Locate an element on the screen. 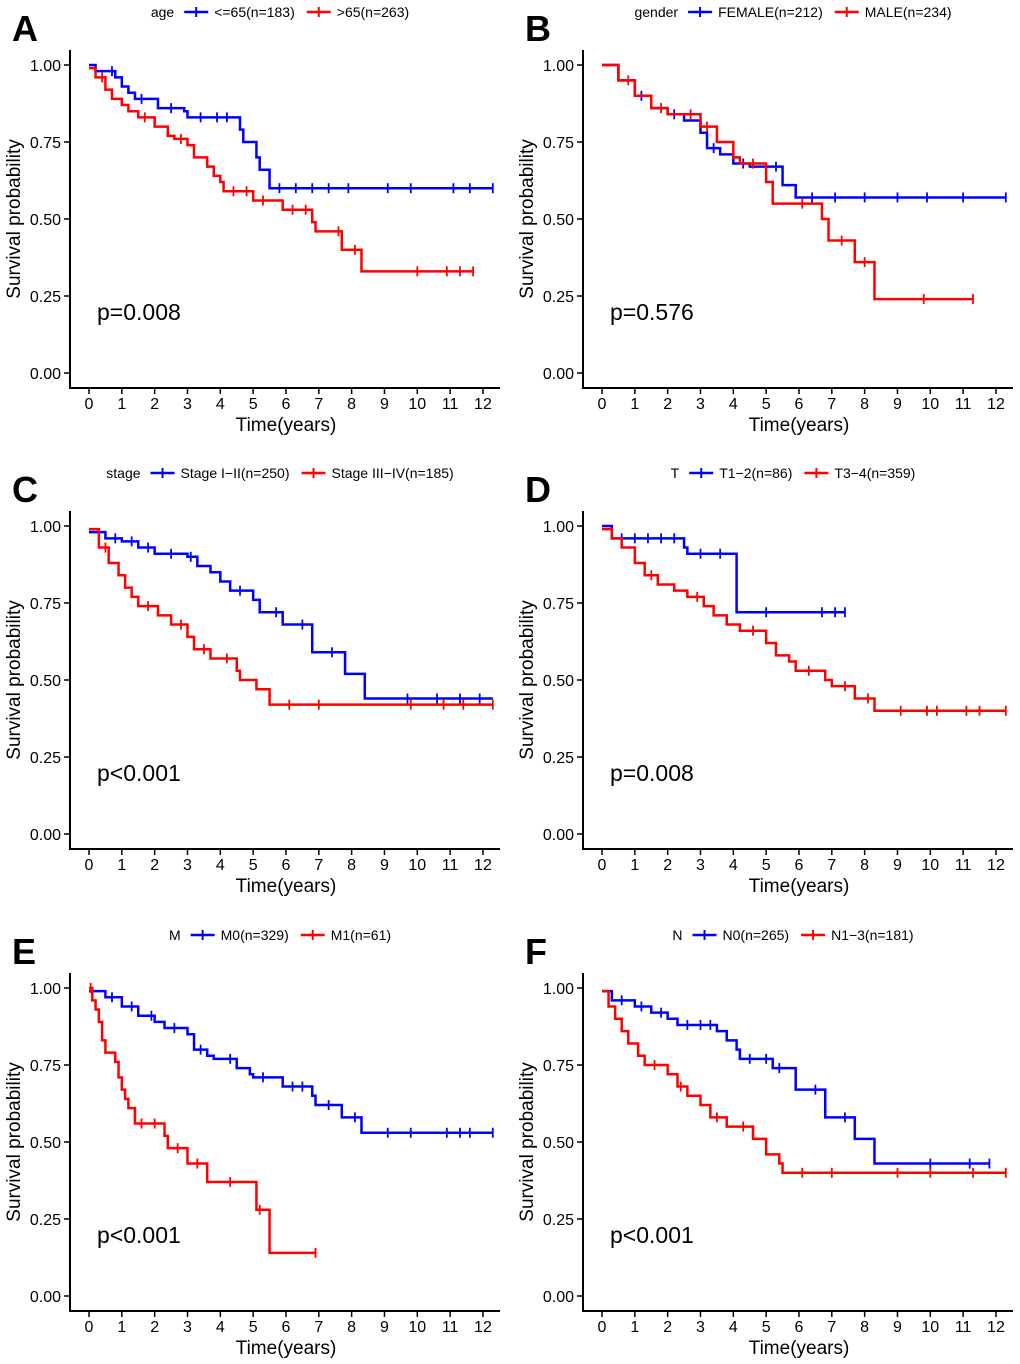 Image resolution: width=1020 pixels, height=1364 pixels. legend-item: T3−4(n=359) is located at coordinates (859, 473).